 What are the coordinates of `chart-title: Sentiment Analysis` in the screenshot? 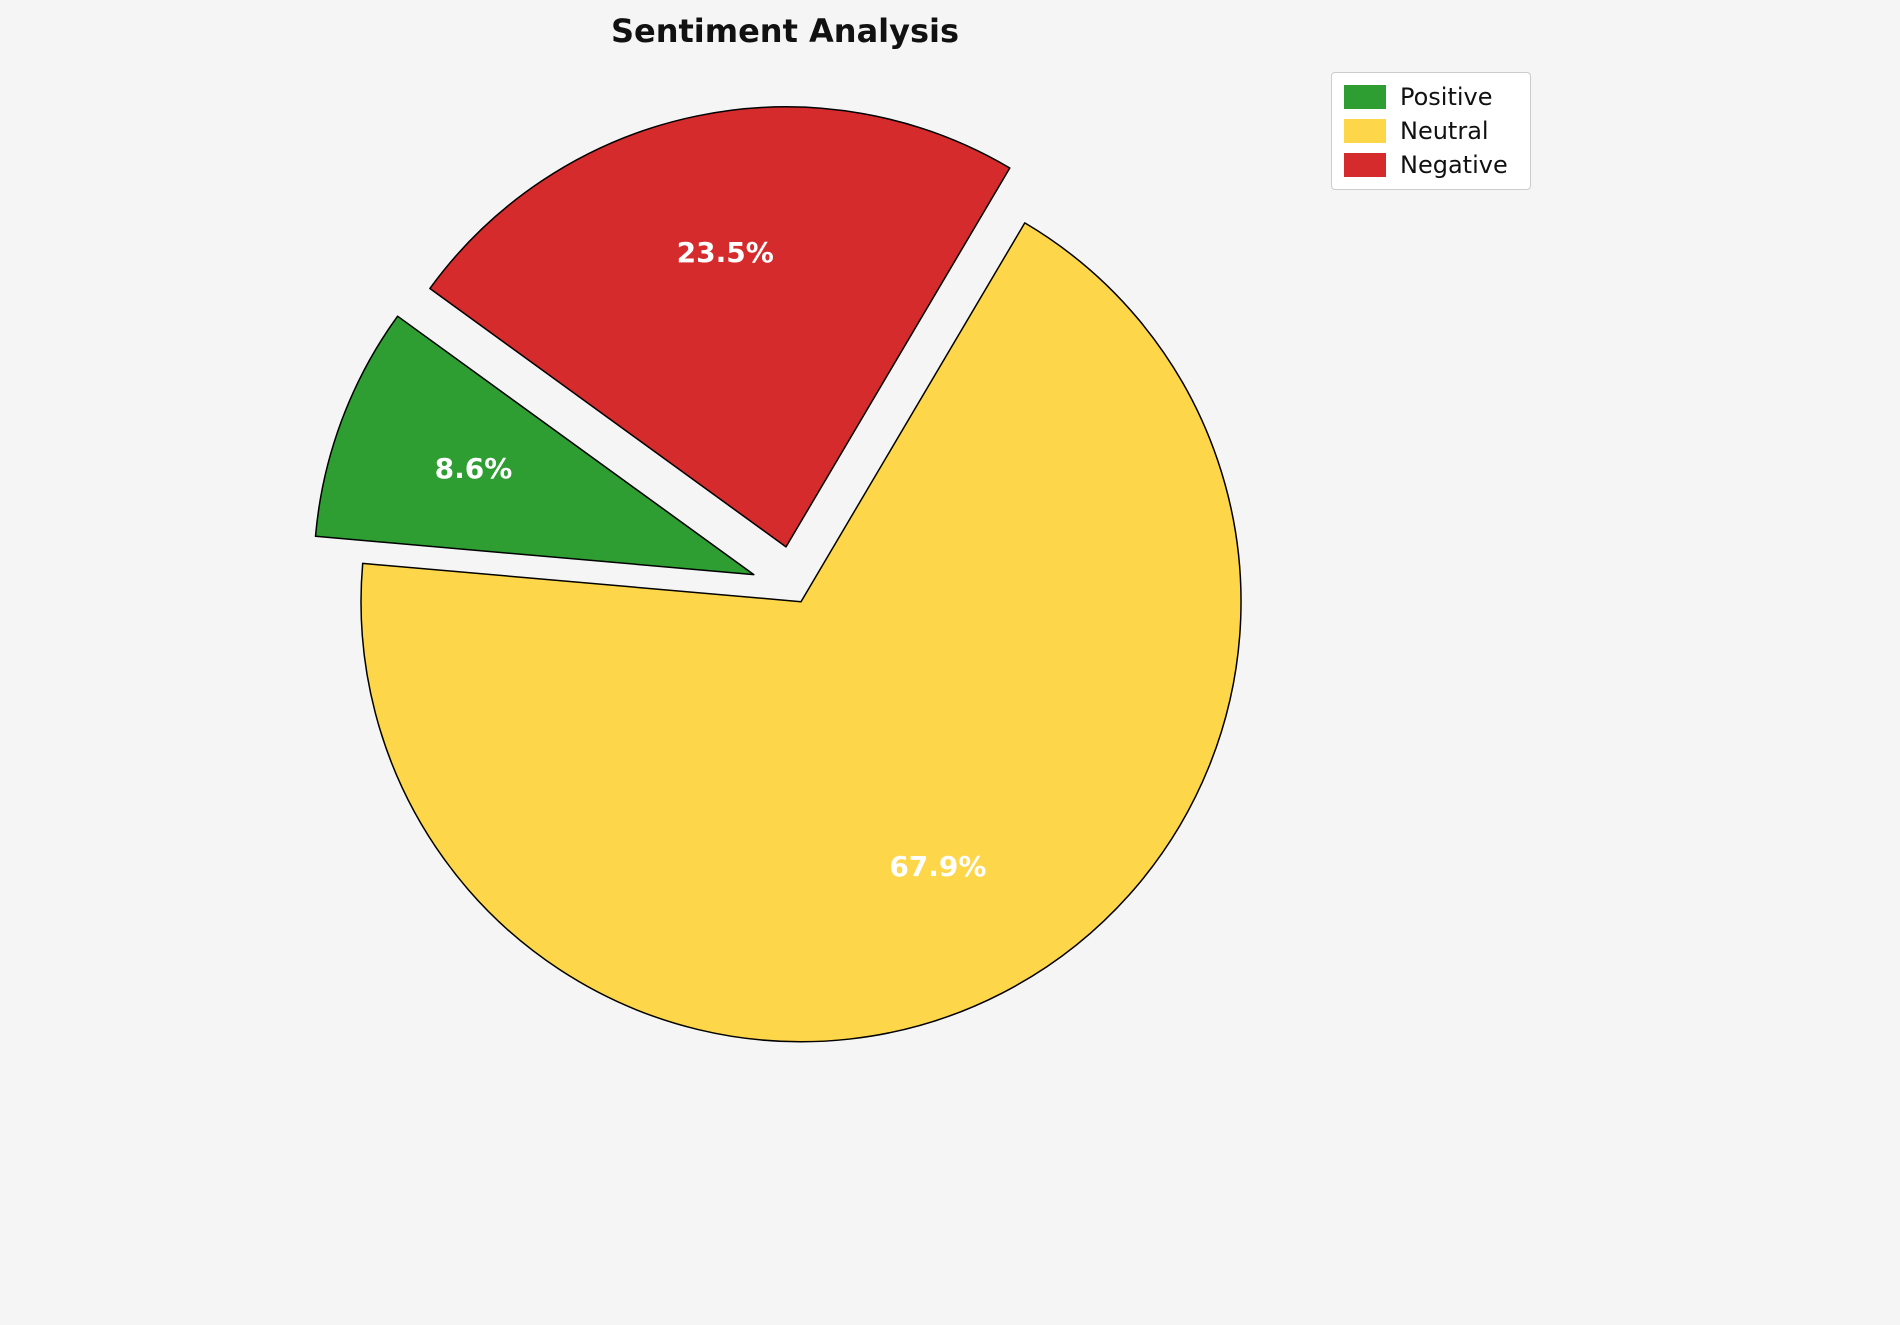 It's located at (785, 31).